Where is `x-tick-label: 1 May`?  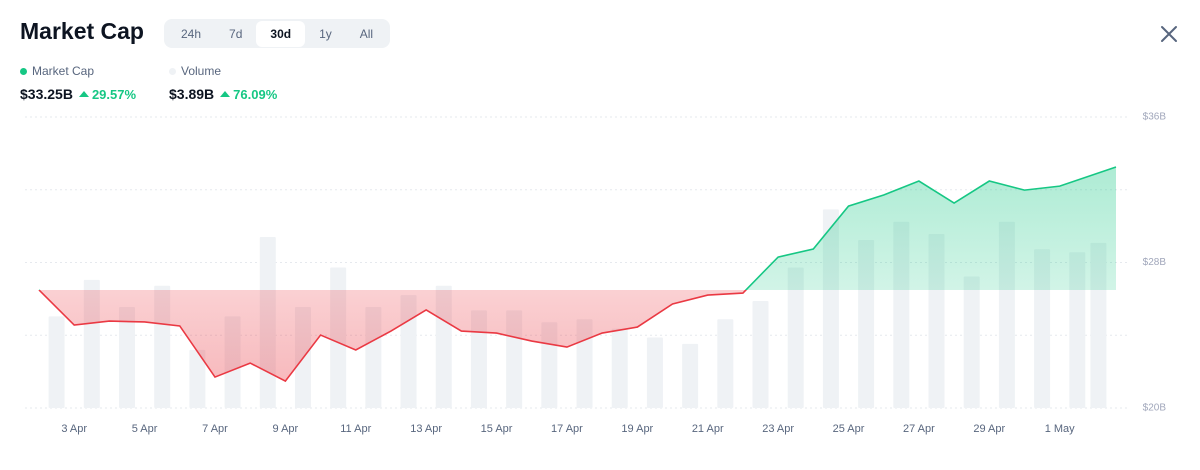 x-tick-label: 1 May is located at coordinates (1060, 429).